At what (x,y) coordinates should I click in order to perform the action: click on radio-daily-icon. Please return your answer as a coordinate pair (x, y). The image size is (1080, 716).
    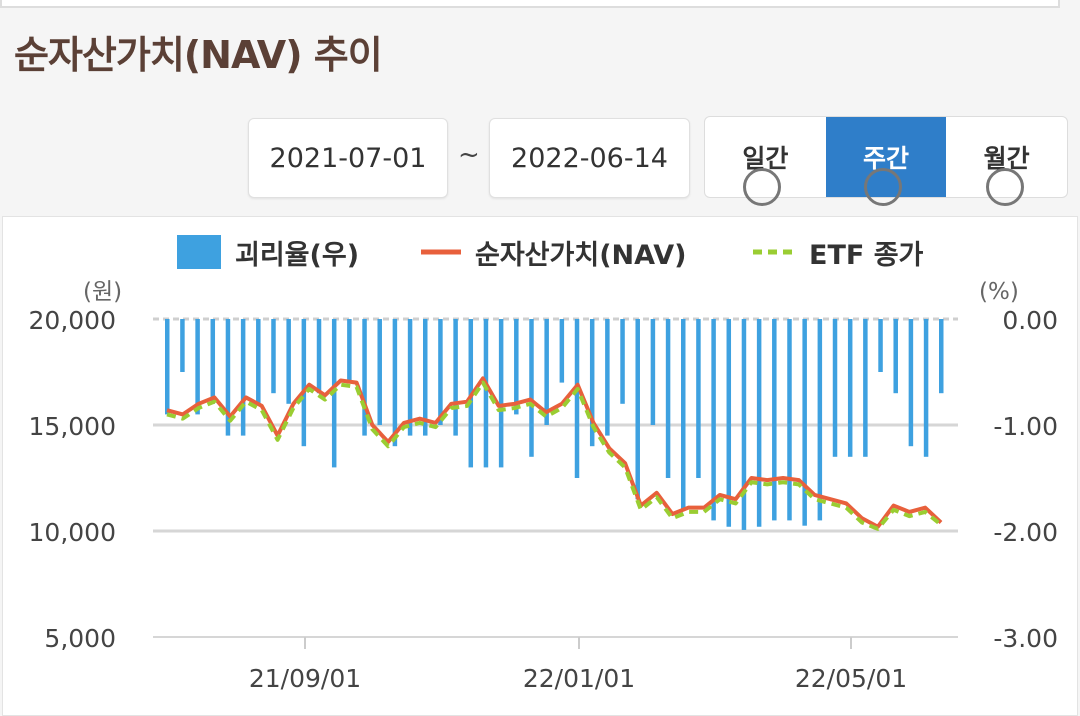
    Looking at the image, I should click on (762, 187).